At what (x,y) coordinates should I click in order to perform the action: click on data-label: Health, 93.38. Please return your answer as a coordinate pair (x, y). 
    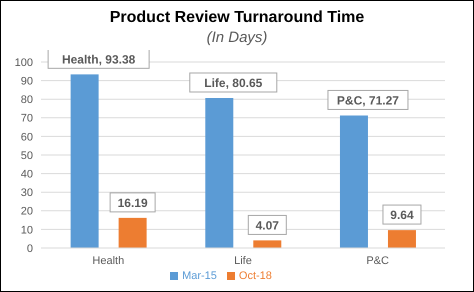
    Looking at the image, I should click on (99, 59).